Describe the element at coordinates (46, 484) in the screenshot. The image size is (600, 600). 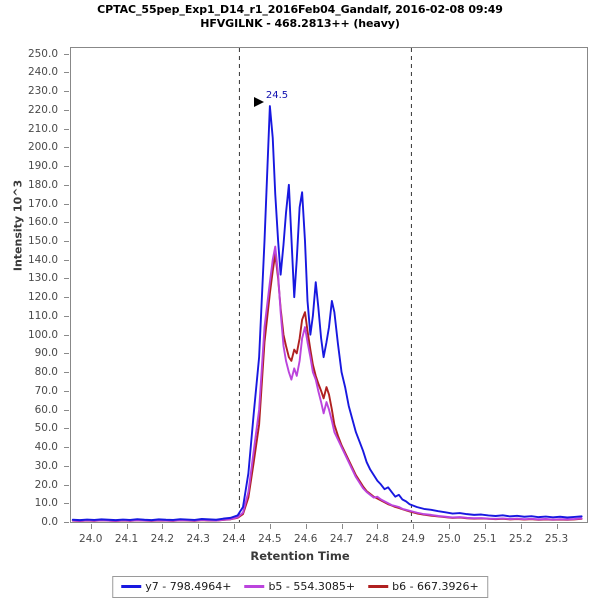
I see `y-tick-label: 20.0` at that location.